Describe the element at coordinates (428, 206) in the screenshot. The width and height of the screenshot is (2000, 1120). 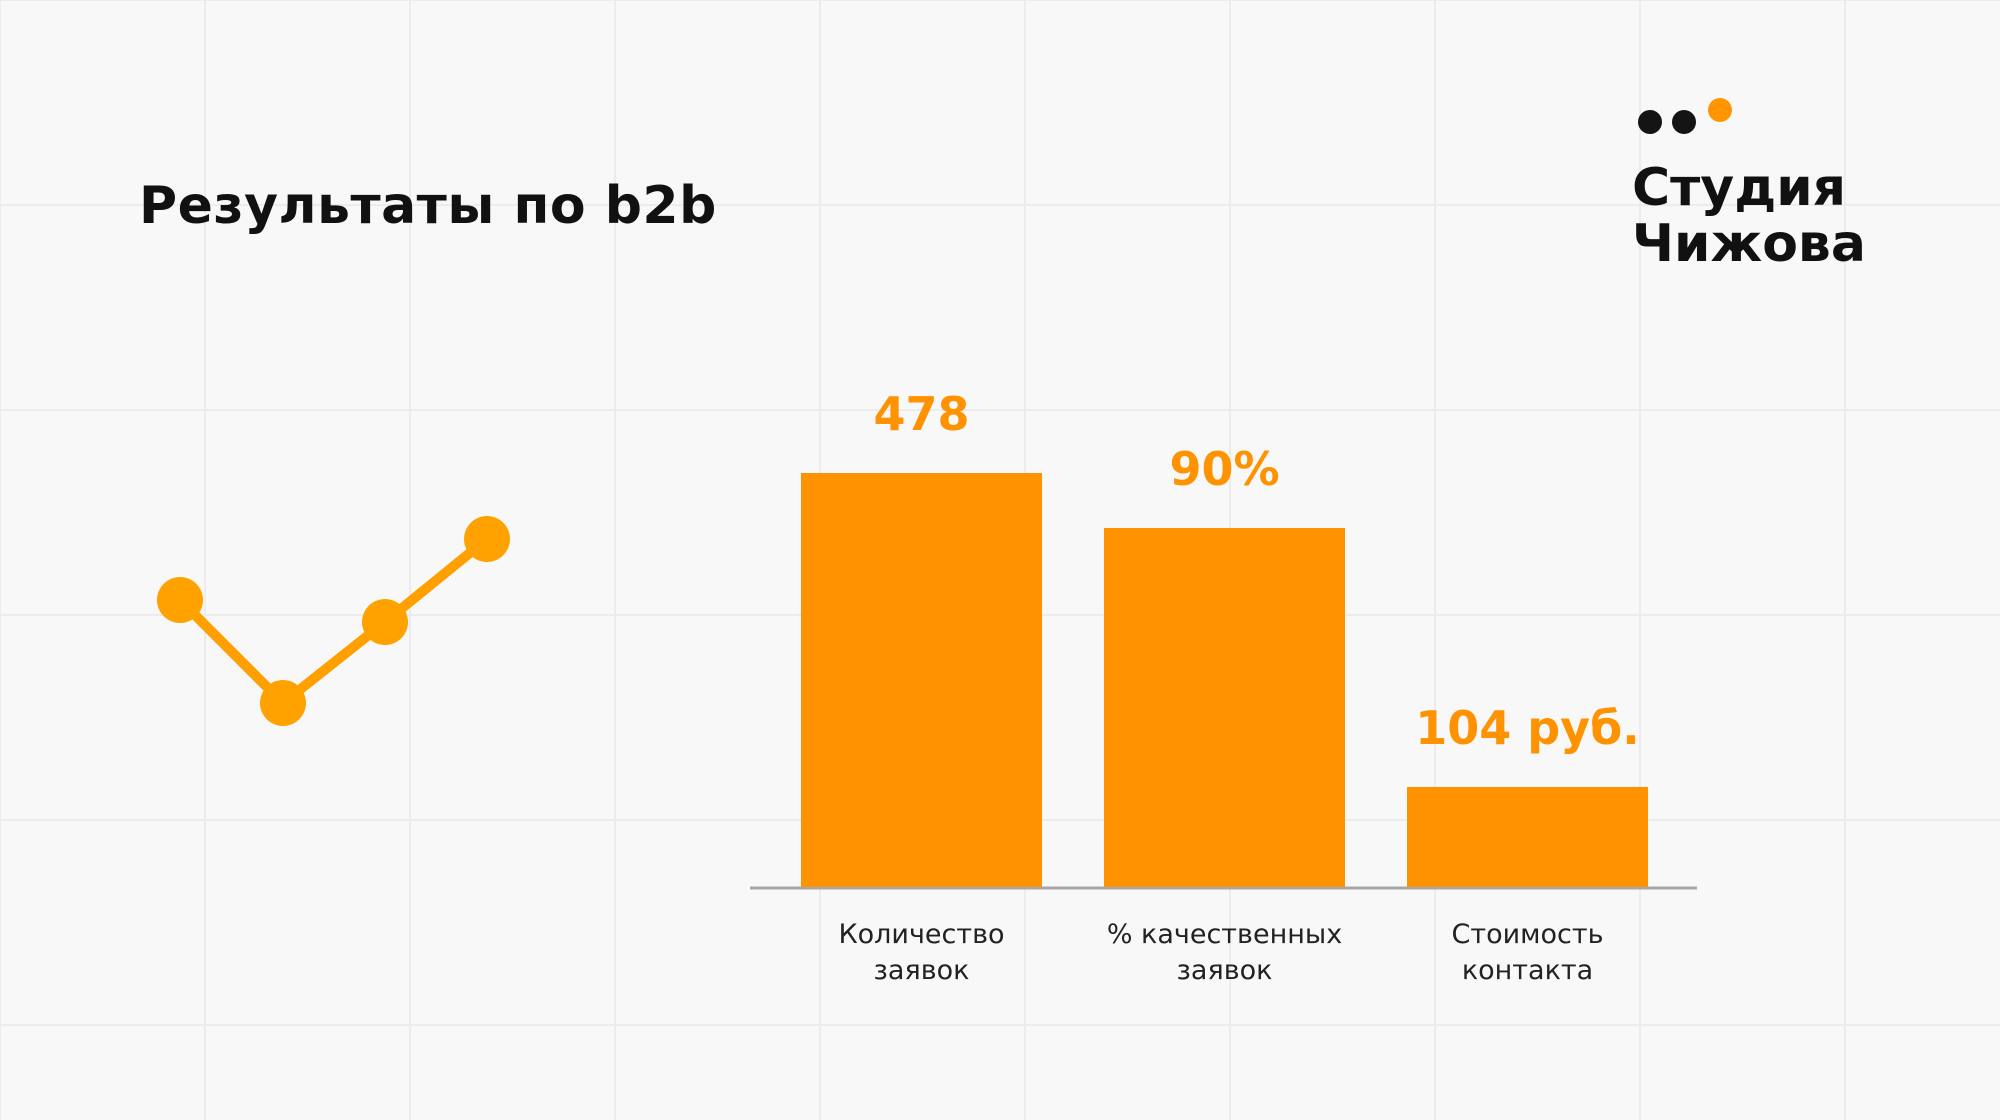
I see `page-title: Результаты по b2b` at that location.